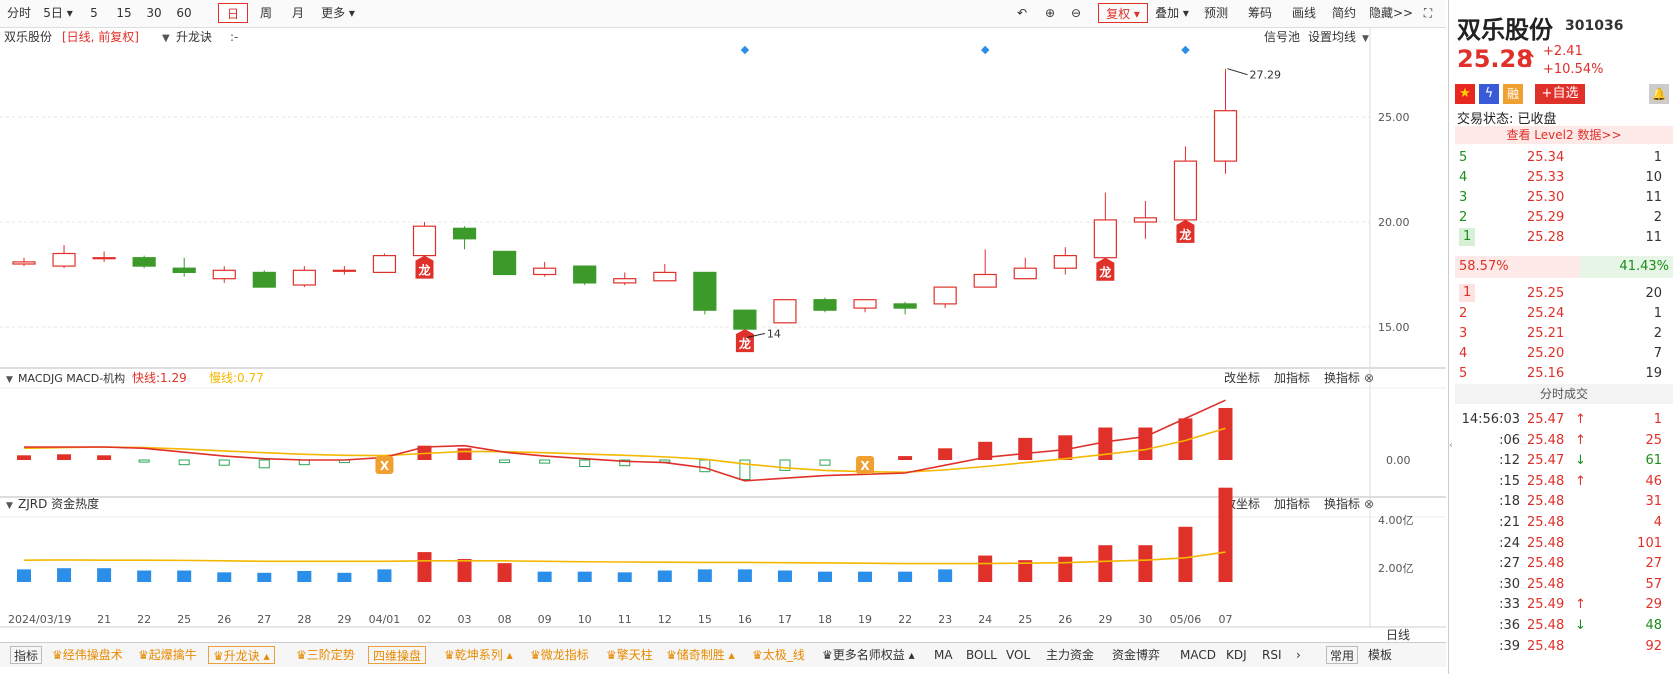 The height and width of the screenshot is (674, 1677). I want to click on book-row: 5 25.16 19, so click(1563, 373).